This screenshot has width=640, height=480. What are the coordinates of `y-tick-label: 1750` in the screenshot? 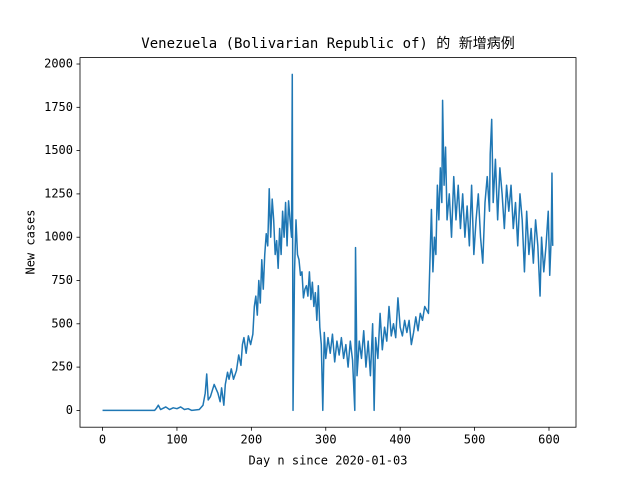 It's located at (58, 107).